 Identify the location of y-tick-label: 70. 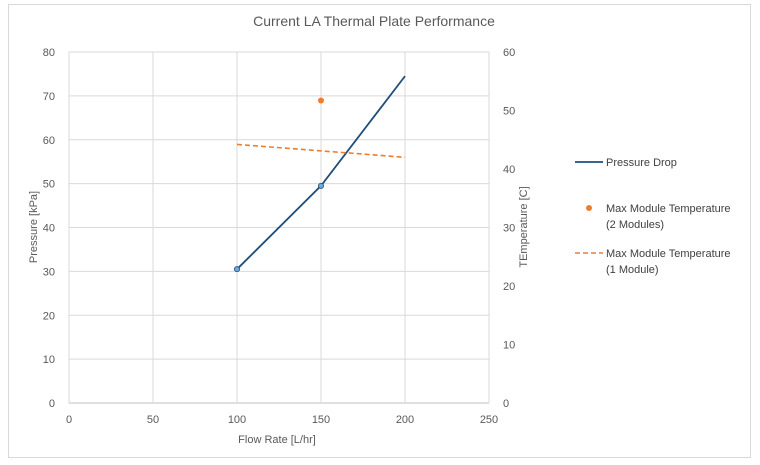
(49, 97).